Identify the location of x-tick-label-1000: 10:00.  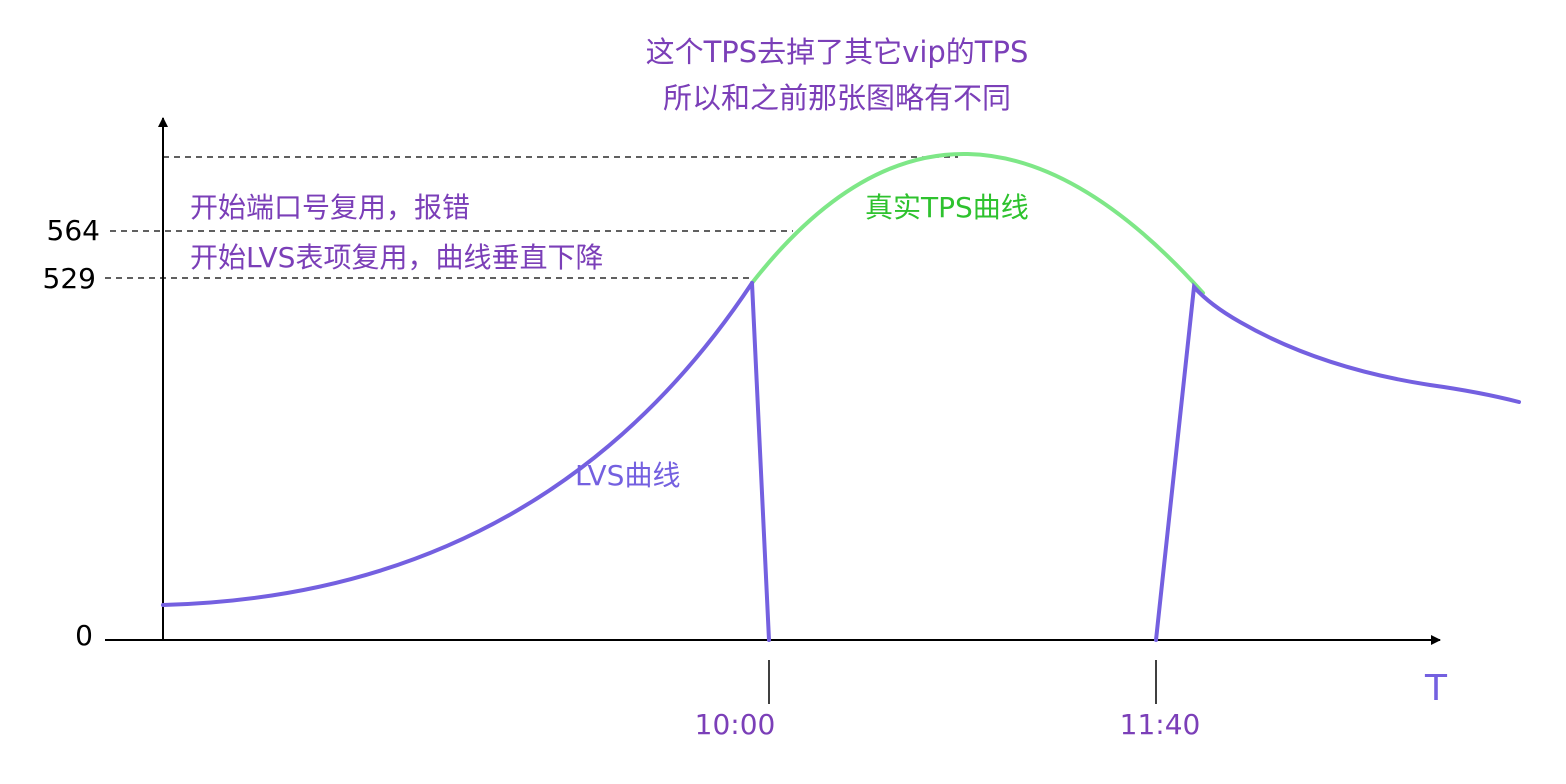
(735, 724).